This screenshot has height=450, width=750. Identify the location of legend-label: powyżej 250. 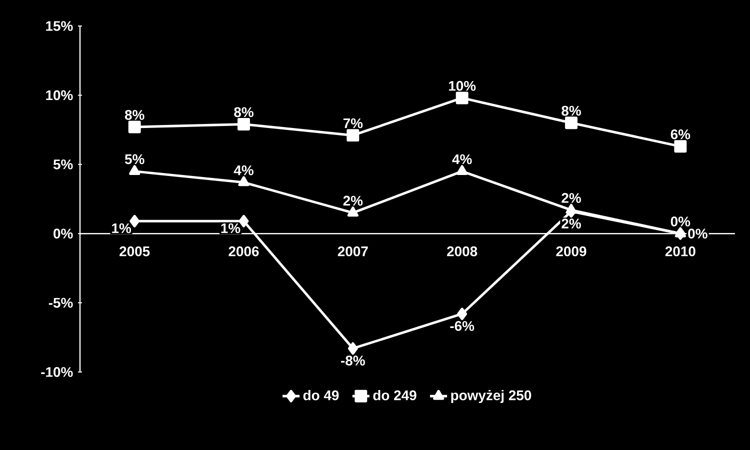
(491, 397).